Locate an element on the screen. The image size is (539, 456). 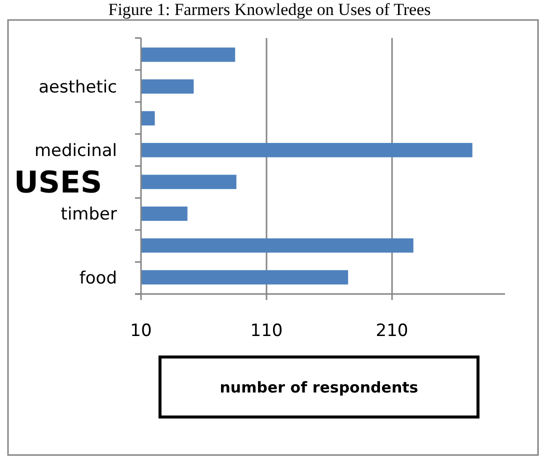
y-tick-label: food is located at coordinates (98, 278).